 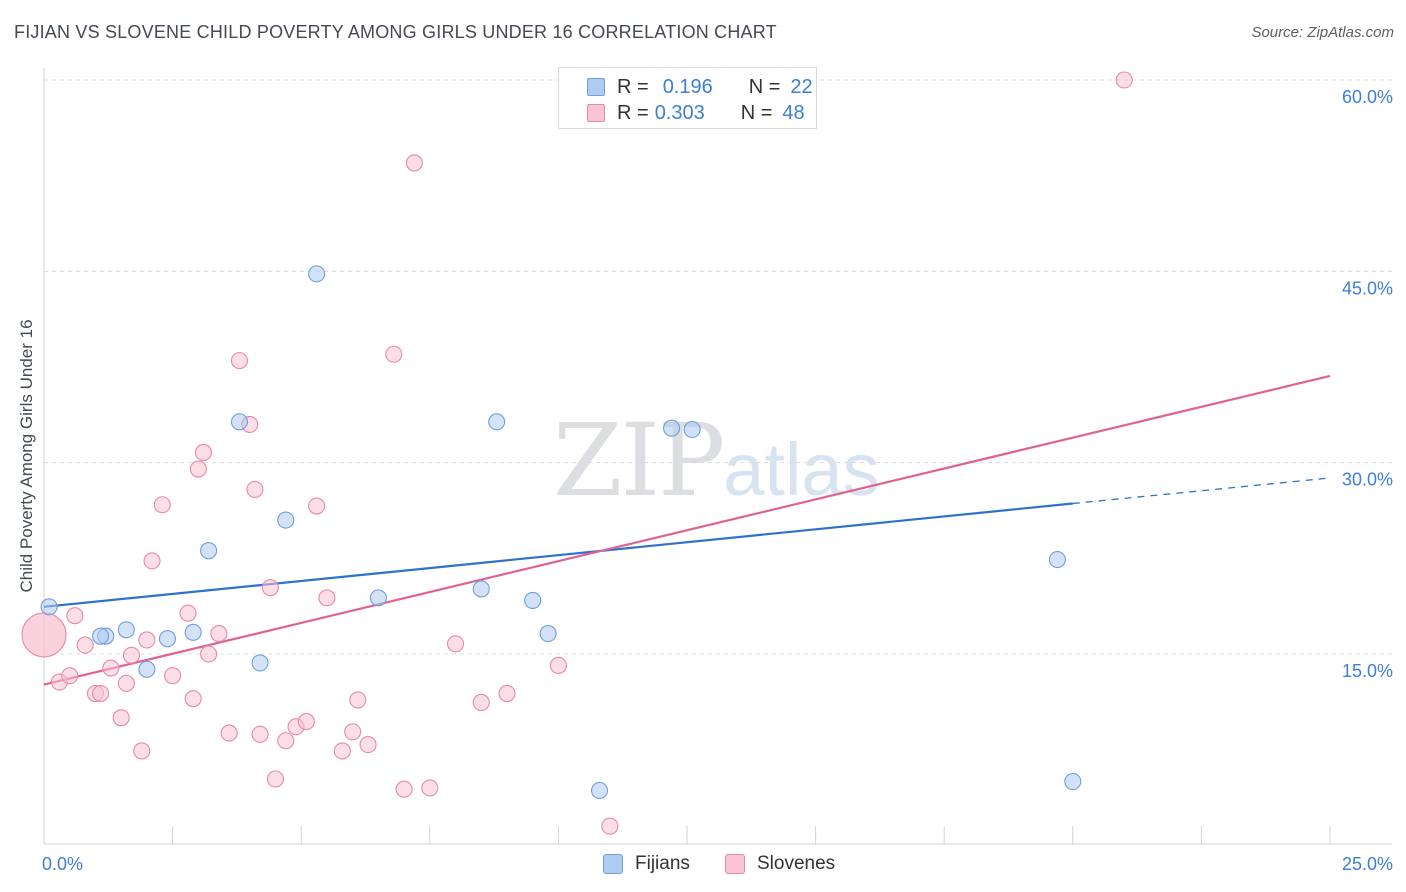 I want to click on correlation-legend: R = 0.196 N = 22 R = 0.303 N = 48, so click(x=687, y=98).